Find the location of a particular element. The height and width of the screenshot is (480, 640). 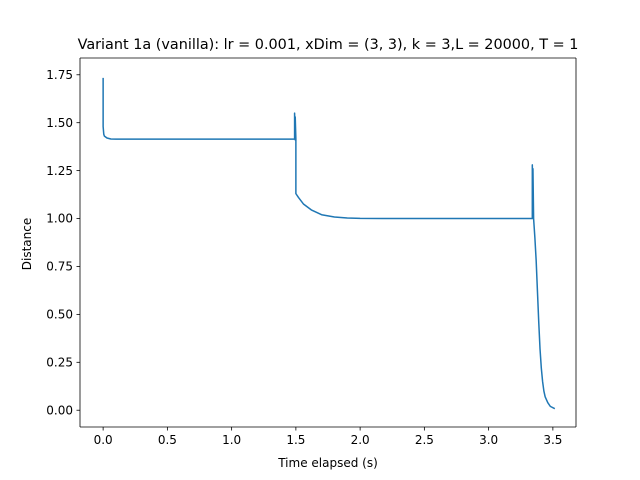

y-tick-label: 0.00 is located at coordinates (59, 410).